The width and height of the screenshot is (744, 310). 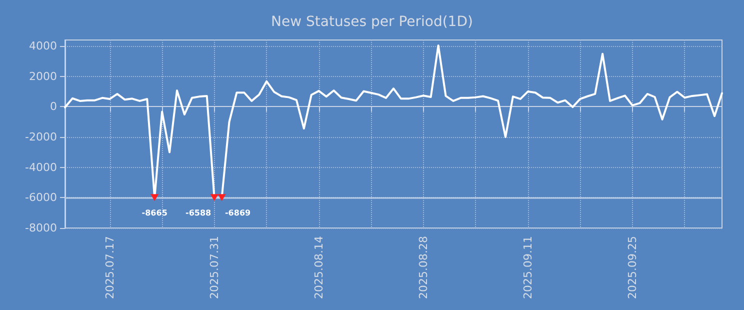 What do you see at coordinates (199, 213) in the screenshot?
I see `annotation: -6588` at bounding box center [199, 213].